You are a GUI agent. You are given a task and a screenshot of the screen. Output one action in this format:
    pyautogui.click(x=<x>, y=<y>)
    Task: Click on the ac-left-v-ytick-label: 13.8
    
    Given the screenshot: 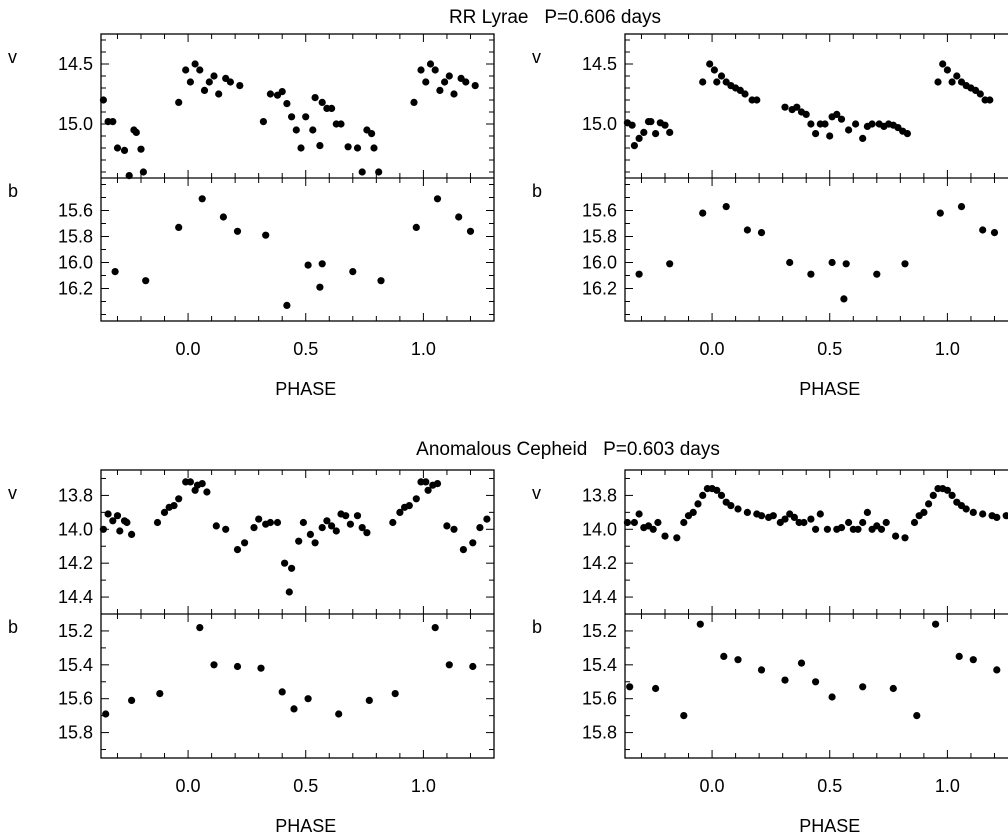 What is the action you would take?
    pyautogui.click(x=75, y=495)
    